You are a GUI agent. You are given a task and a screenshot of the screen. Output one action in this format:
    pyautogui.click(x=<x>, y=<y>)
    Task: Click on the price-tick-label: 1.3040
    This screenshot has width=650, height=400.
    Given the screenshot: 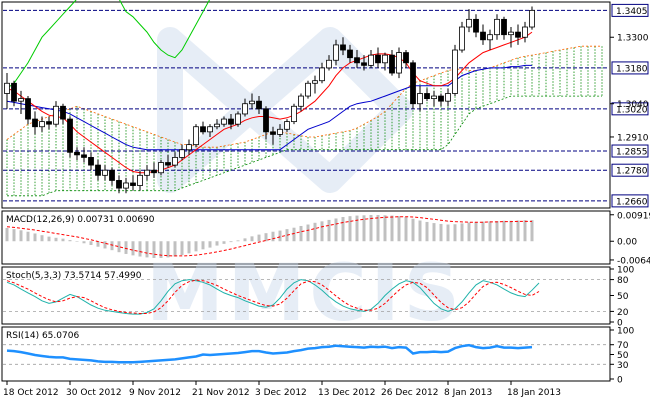 What is the action you would take?
    pyautogui.click(x=633, y=105)
    